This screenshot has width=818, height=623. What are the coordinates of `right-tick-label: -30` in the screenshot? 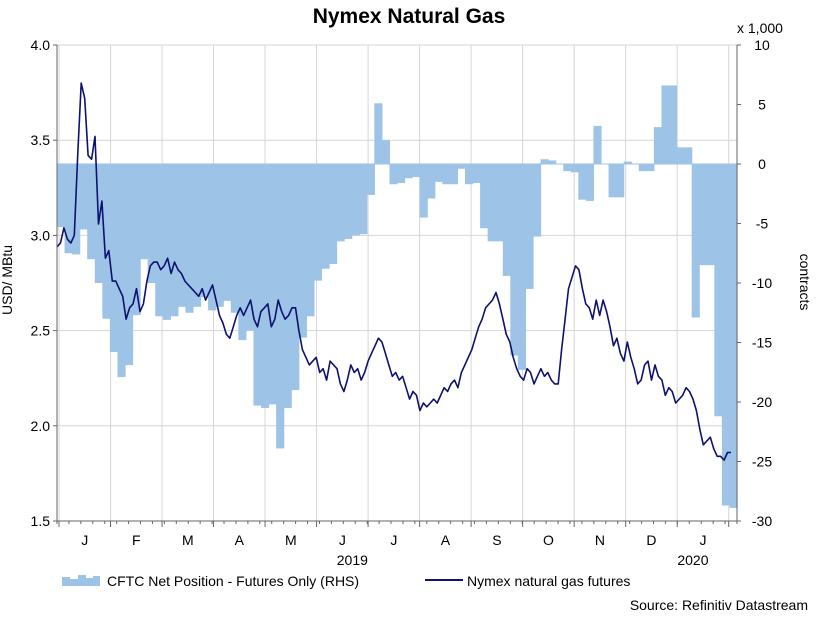 It's located at (762, 521).